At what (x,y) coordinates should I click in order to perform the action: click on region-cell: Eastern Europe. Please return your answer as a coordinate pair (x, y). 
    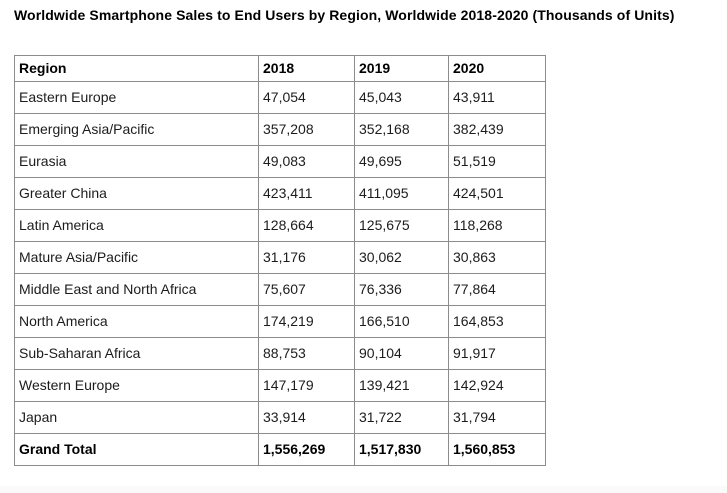
    Looking at the image, I should click on (136, 97).